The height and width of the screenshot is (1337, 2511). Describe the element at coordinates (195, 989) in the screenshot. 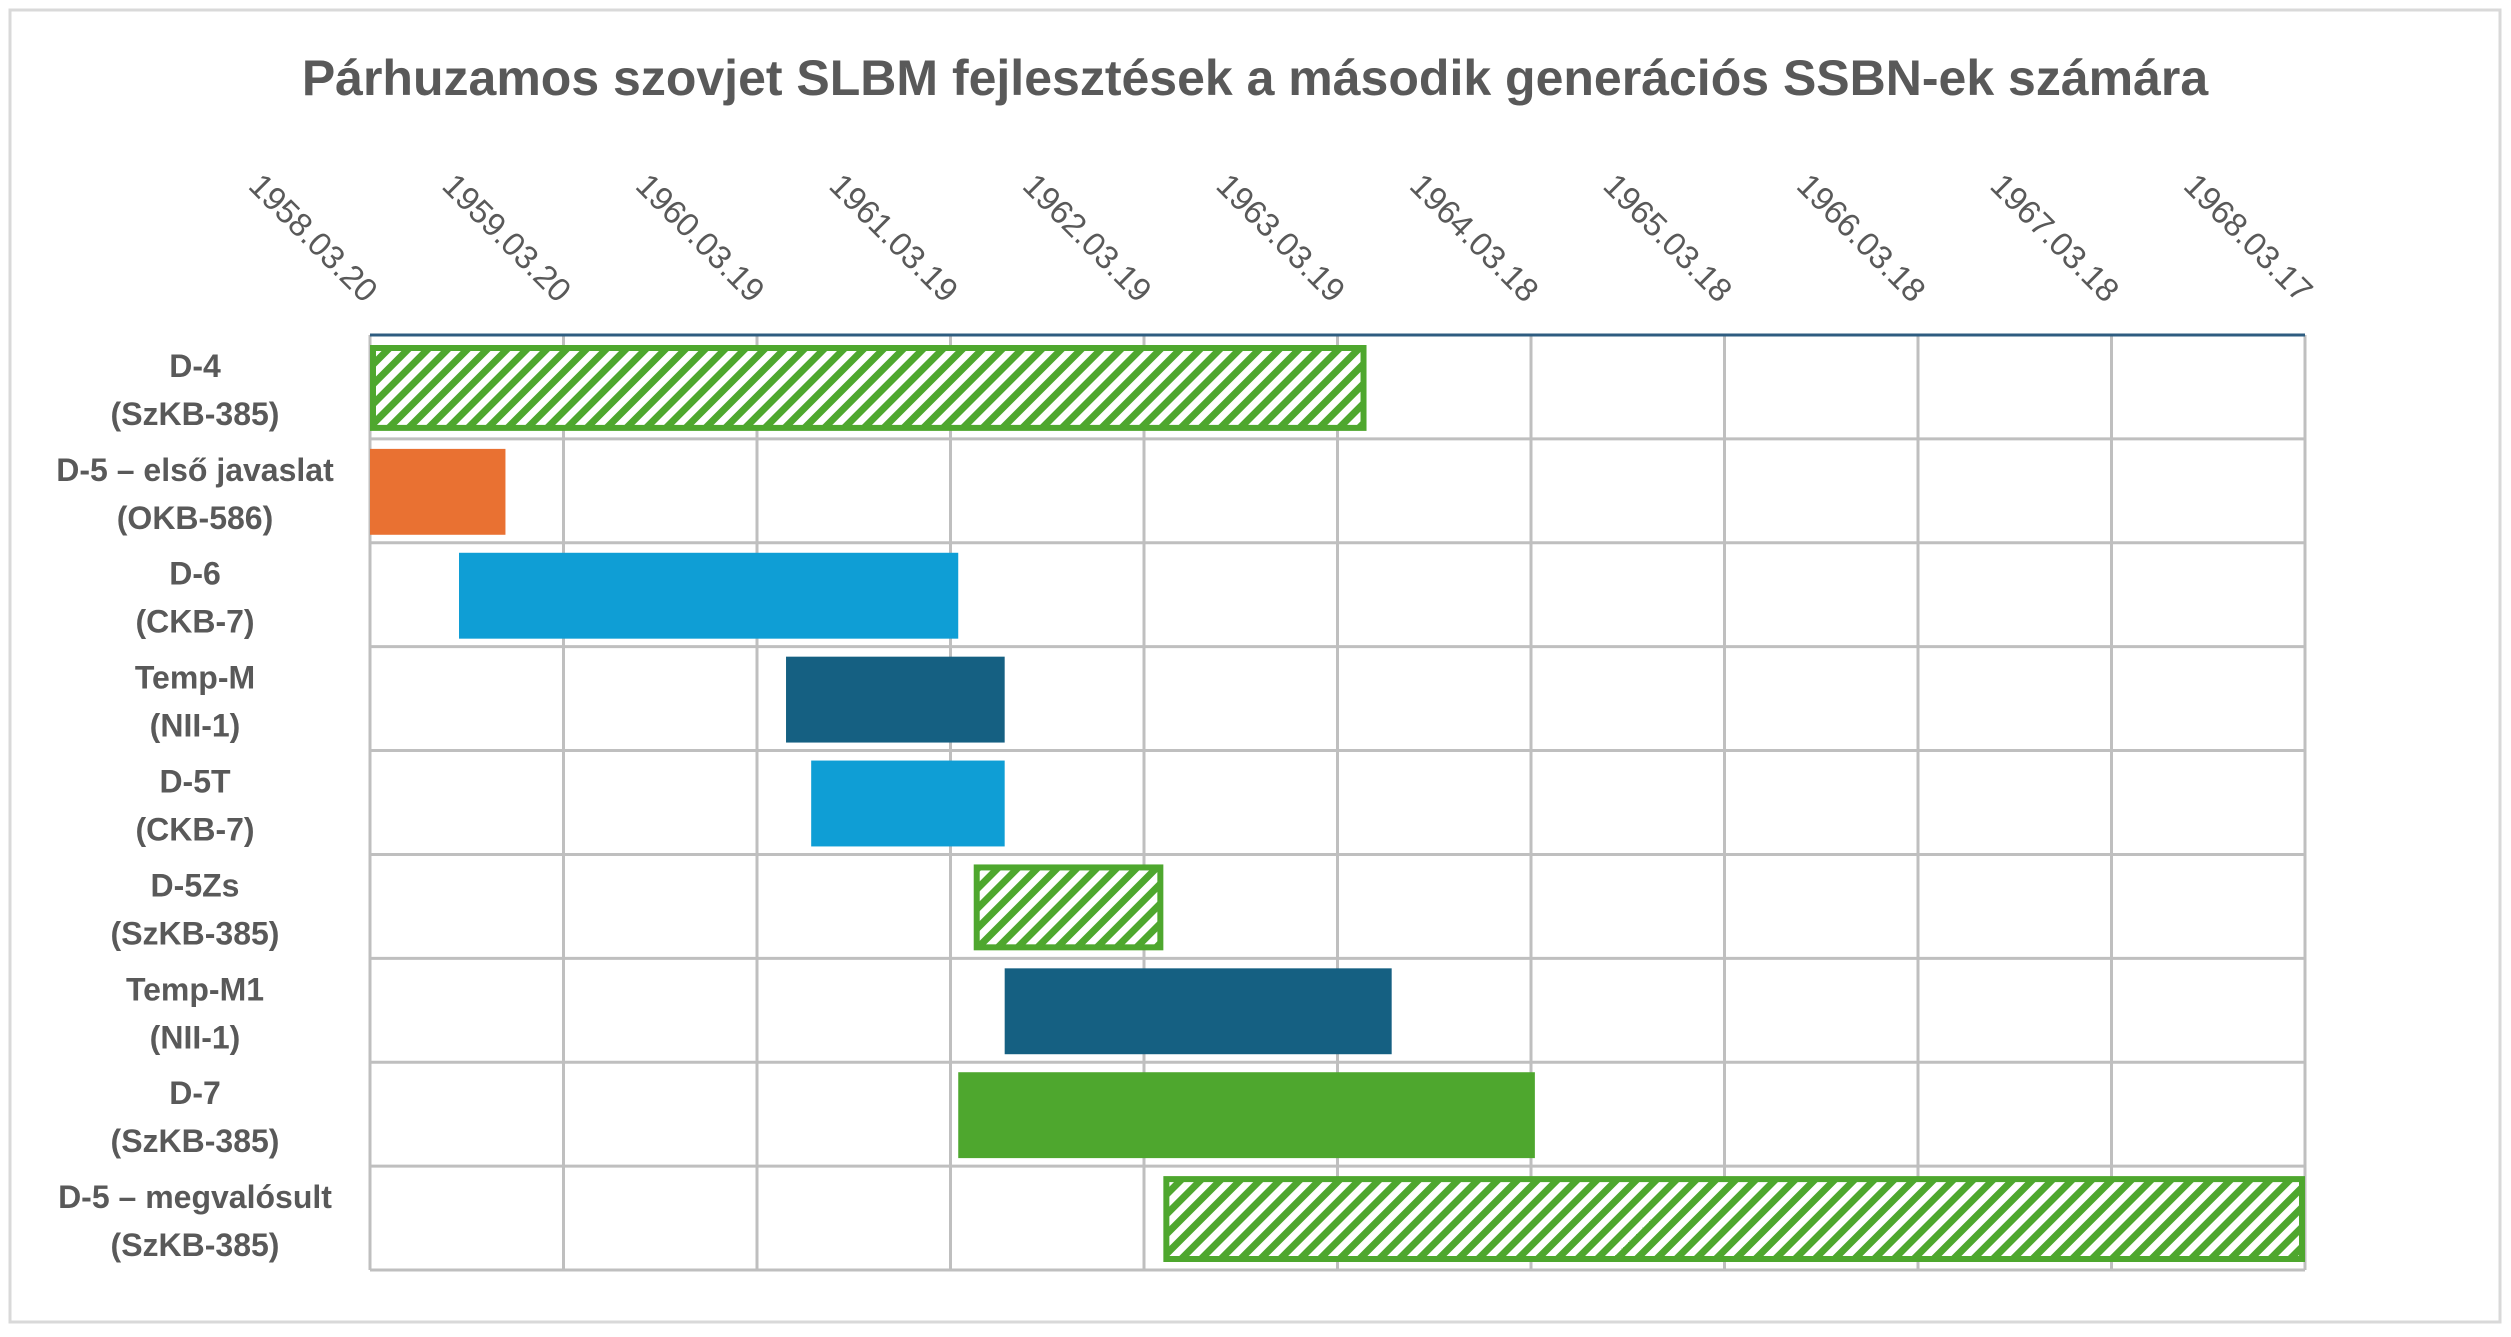

I see `task-label-name: Temp-M1` at that location.